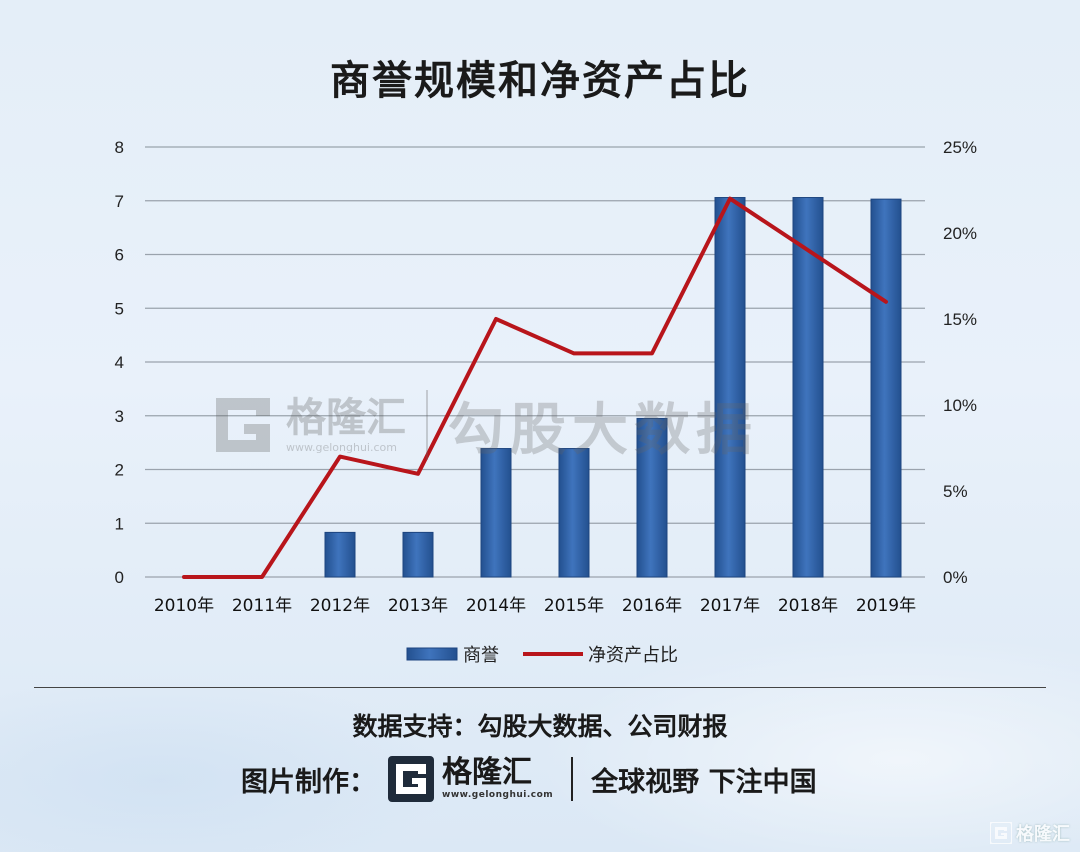 The height and width of the screenshot is (852, 1080). What do you see at coordinates (960, 233) in the screenshot?
I see `y-right-tick-label: 20%` at bounding box center [960, 233].